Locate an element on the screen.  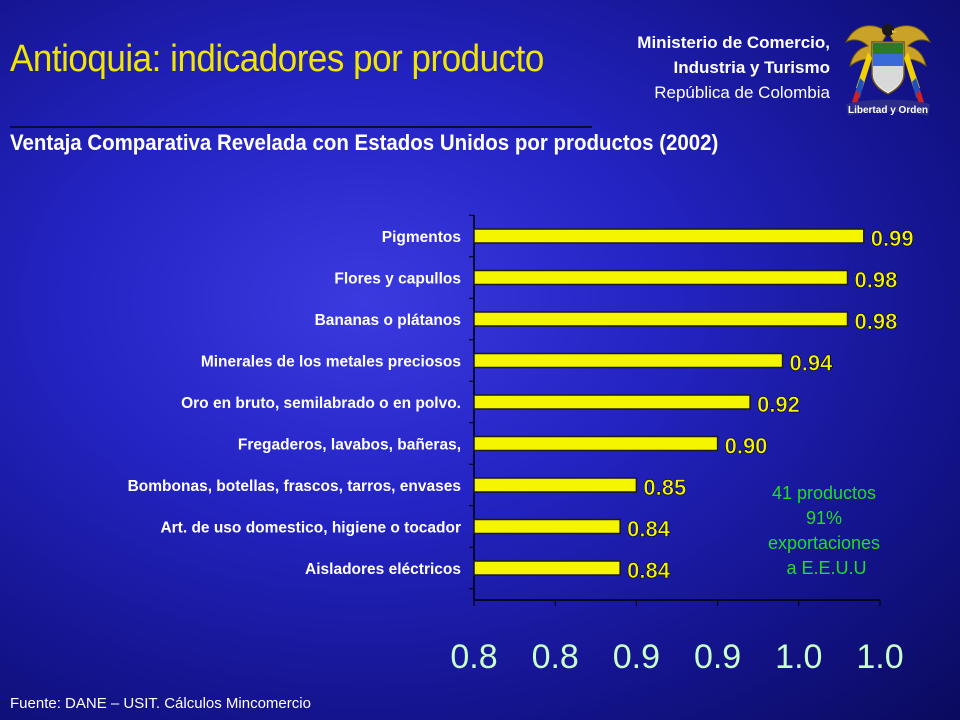
value-label: 0.94 is located at coordinates (812, 363).